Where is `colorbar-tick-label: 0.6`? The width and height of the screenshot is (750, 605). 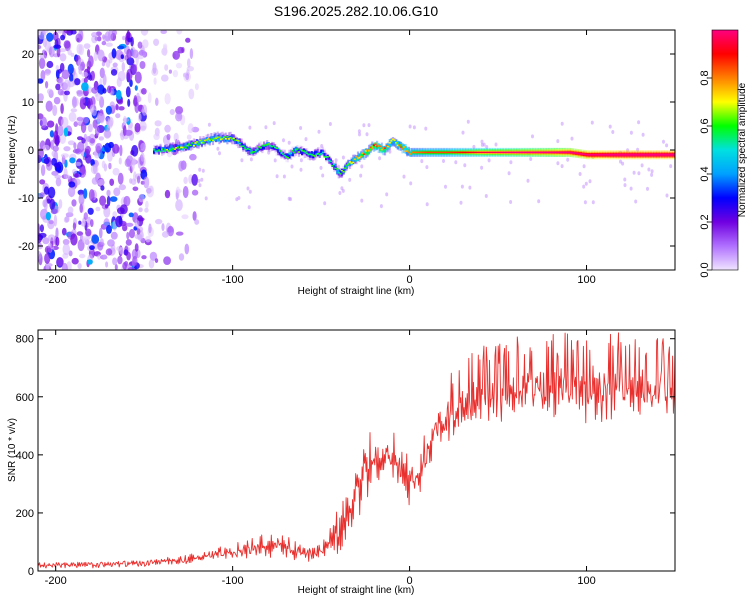 colorbar-tick-label: 0.6 is located at coordinates (705, 125).